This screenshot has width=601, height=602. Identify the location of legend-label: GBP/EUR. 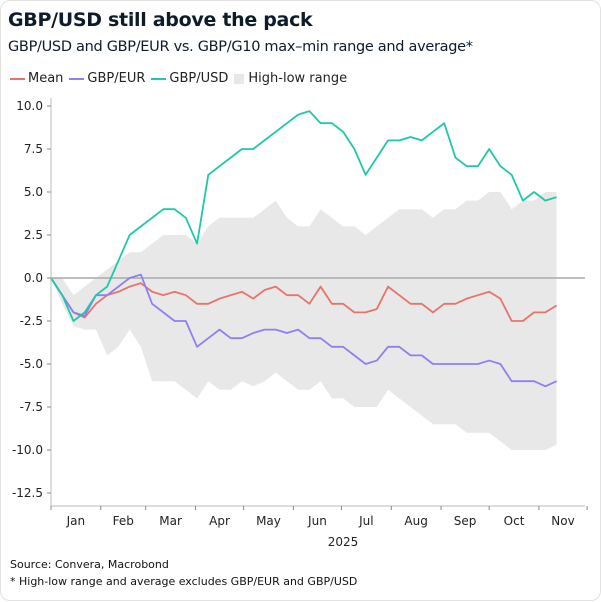
(116, 78).